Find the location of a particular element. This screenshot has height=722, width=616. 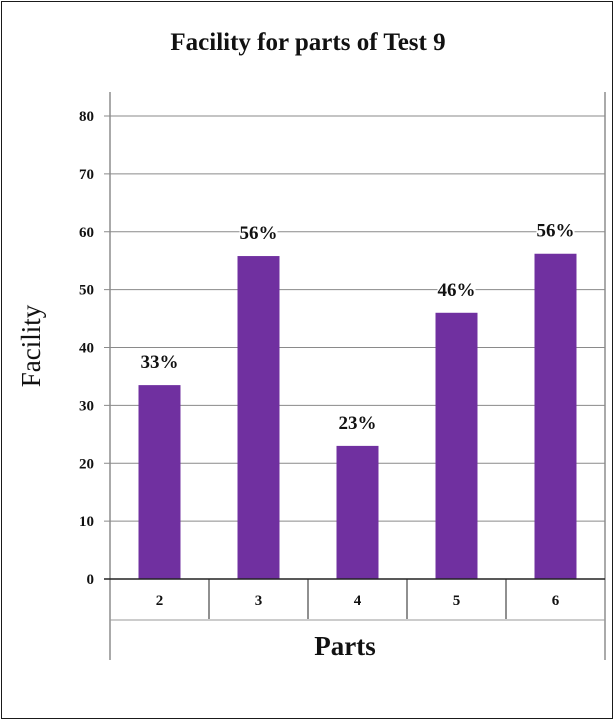

x-axis is located at coordinates (354, 599).